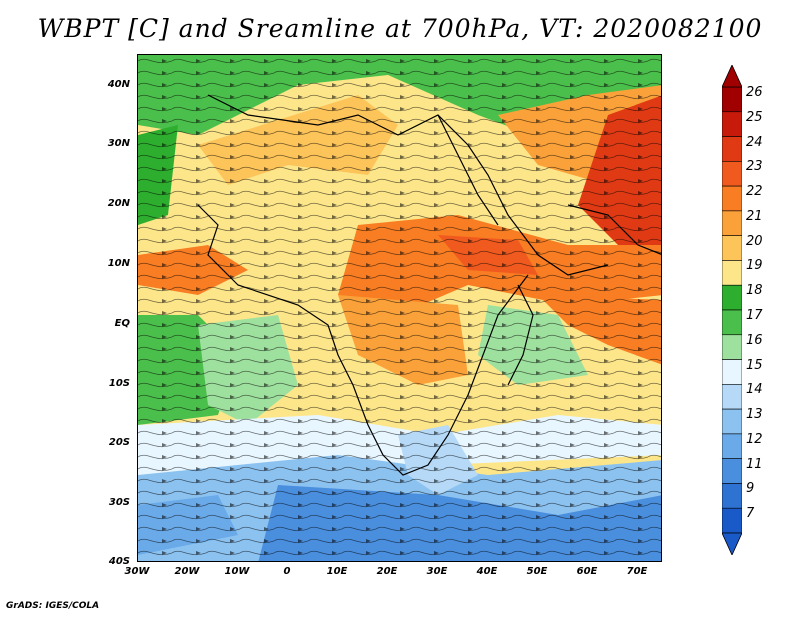  What do you see at coordinates (754, 216) in the screenshot?
I see `colorbar-label: 21` at bounding box center [754, 216].